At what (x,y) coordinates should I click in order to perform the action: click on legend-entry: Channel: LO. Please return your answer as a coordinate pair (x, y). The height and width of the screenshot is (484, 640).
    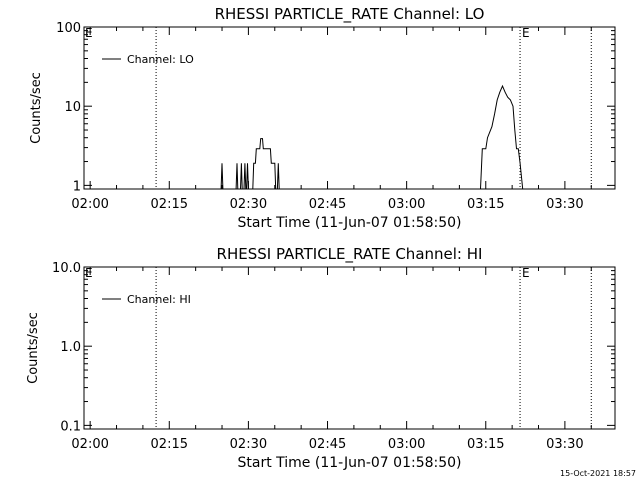
    Looking at the image, I should click on (160, 59).